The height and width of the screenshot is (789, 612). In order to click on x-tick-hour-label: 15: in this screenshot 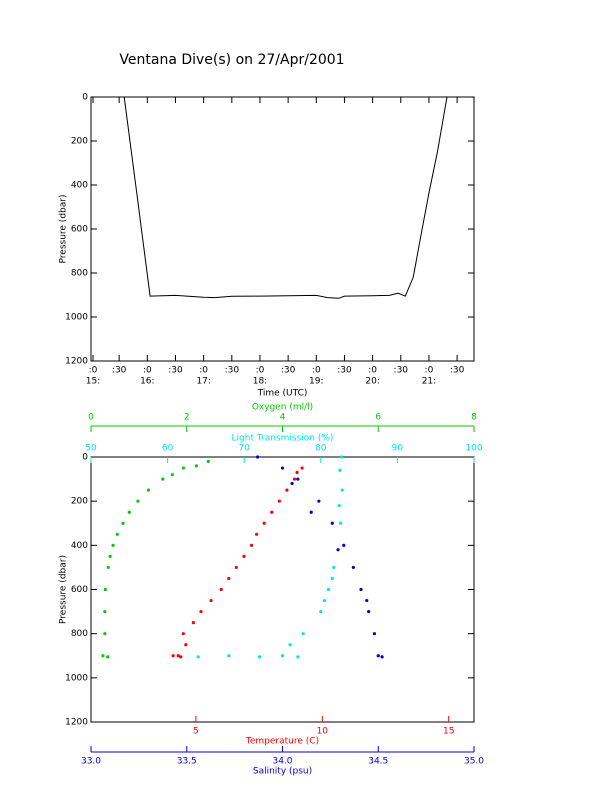, I will do `click(93, 382)`.